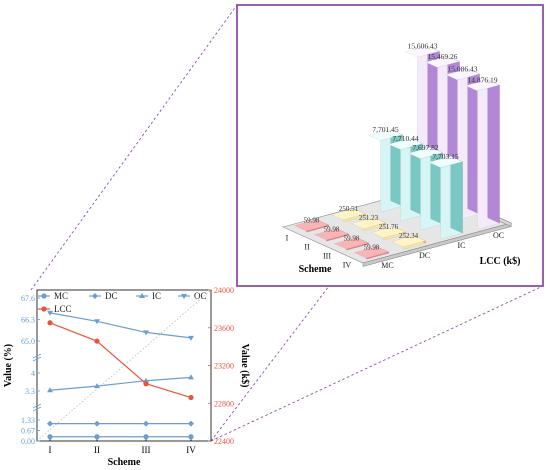  What do you see at coordinates (483, 79) in the screenshot?
I see `bar-value-label: 14,876.19` at bounding box center [483, 79].